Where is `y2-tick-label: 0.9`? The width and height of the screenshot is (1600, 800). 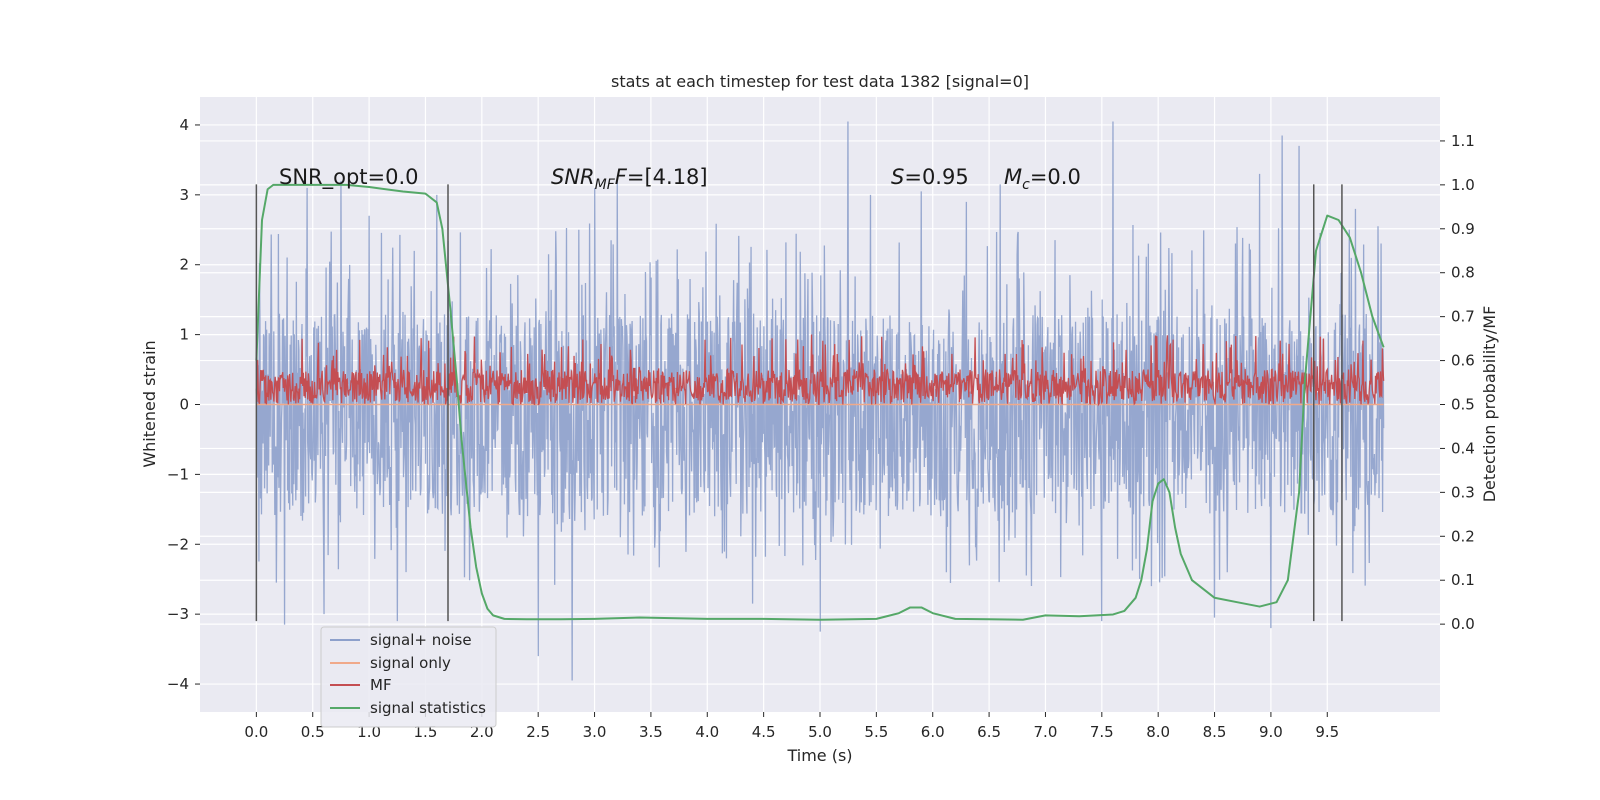 y2-tick-label: 0.9 is located at coordinates (1463, 229).